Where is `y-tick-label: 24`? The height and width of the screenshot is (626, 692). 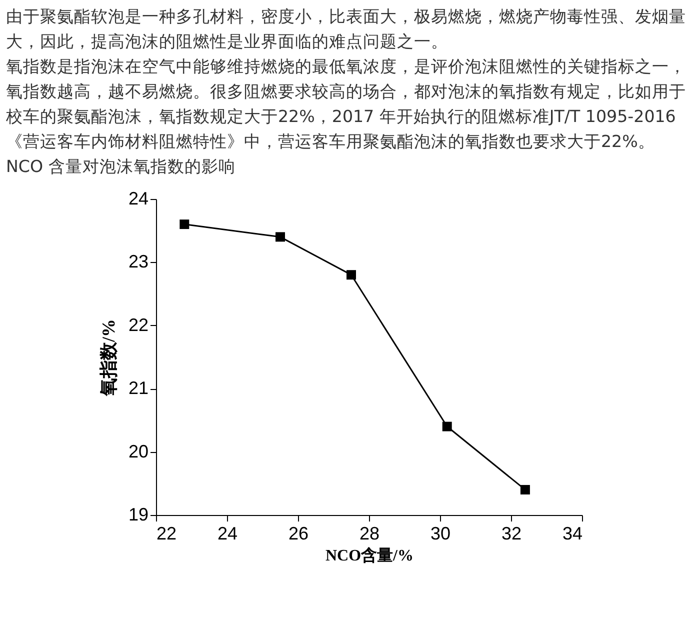 y-tick-label: 24 is located at coordinates (138, 198).